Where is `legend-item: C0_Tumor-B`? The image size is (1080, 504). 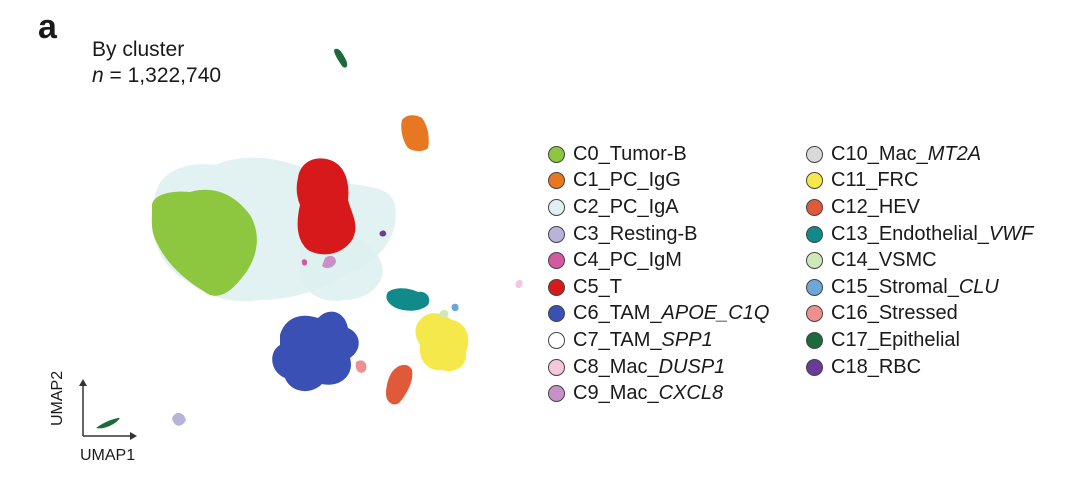 legend-item: C0_Tumor-B is located at coordinates (658, 154).